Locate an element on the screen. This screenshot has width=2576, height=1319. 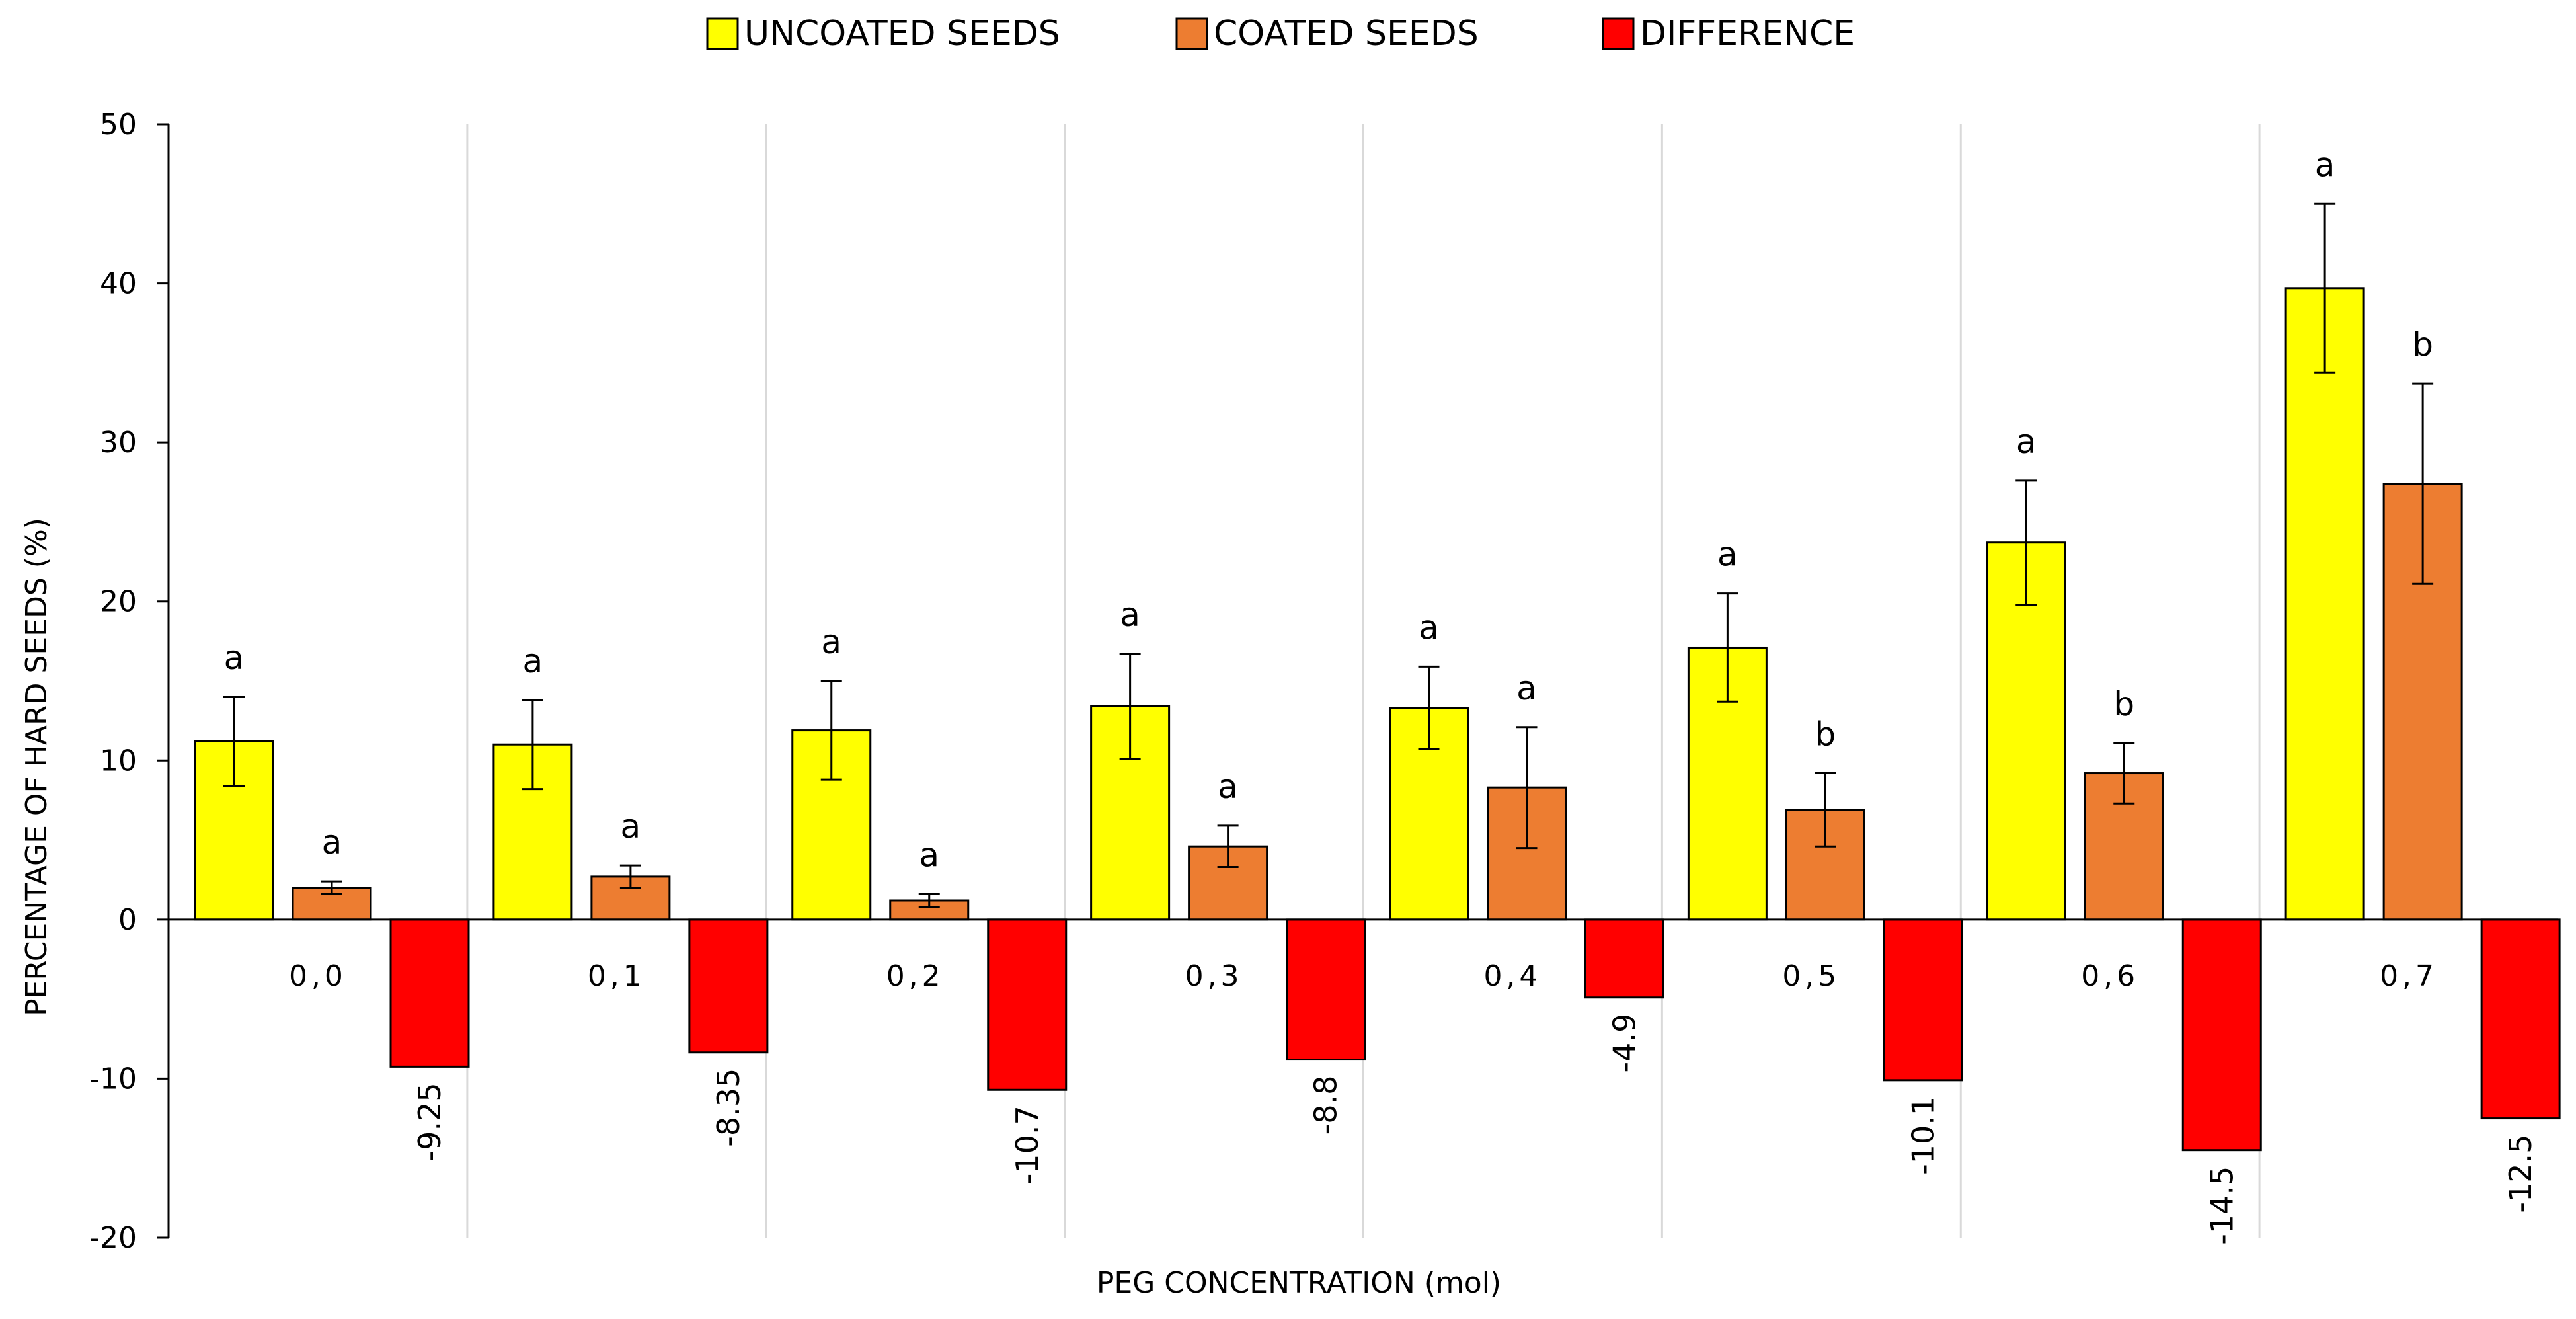
difference-label: -12.5 is located at coordinates (2520, 1174).